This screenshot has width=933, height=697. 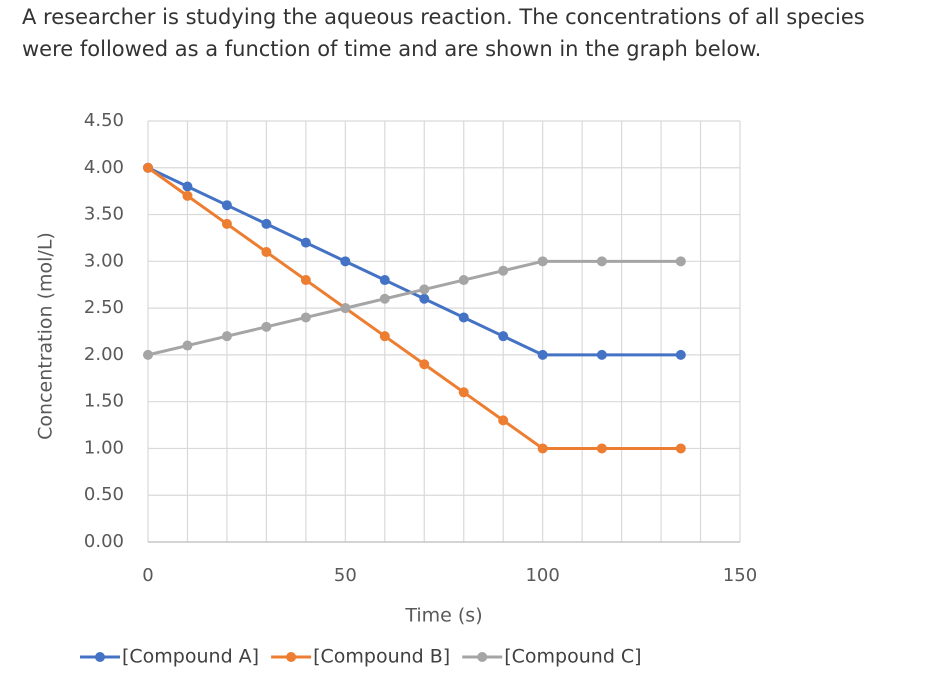 I want to click on x-tick-label: 50, so click(x=345, y=575).